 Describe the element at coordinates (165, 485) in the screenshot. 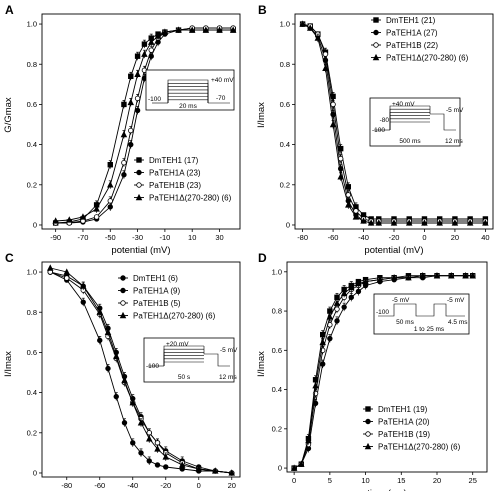

I see `x-tick-label: -20` at that location.